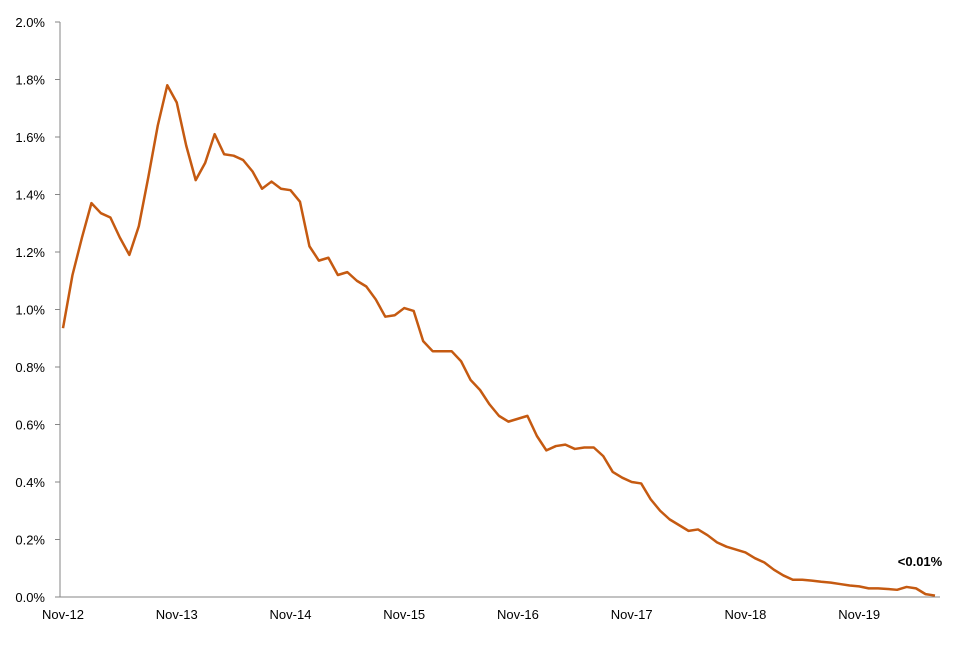 The image size is (960, 645). Describe the element at coordinates (177, 614) in the screenshot. I see `x-tick-label: Nov-13` at that location.